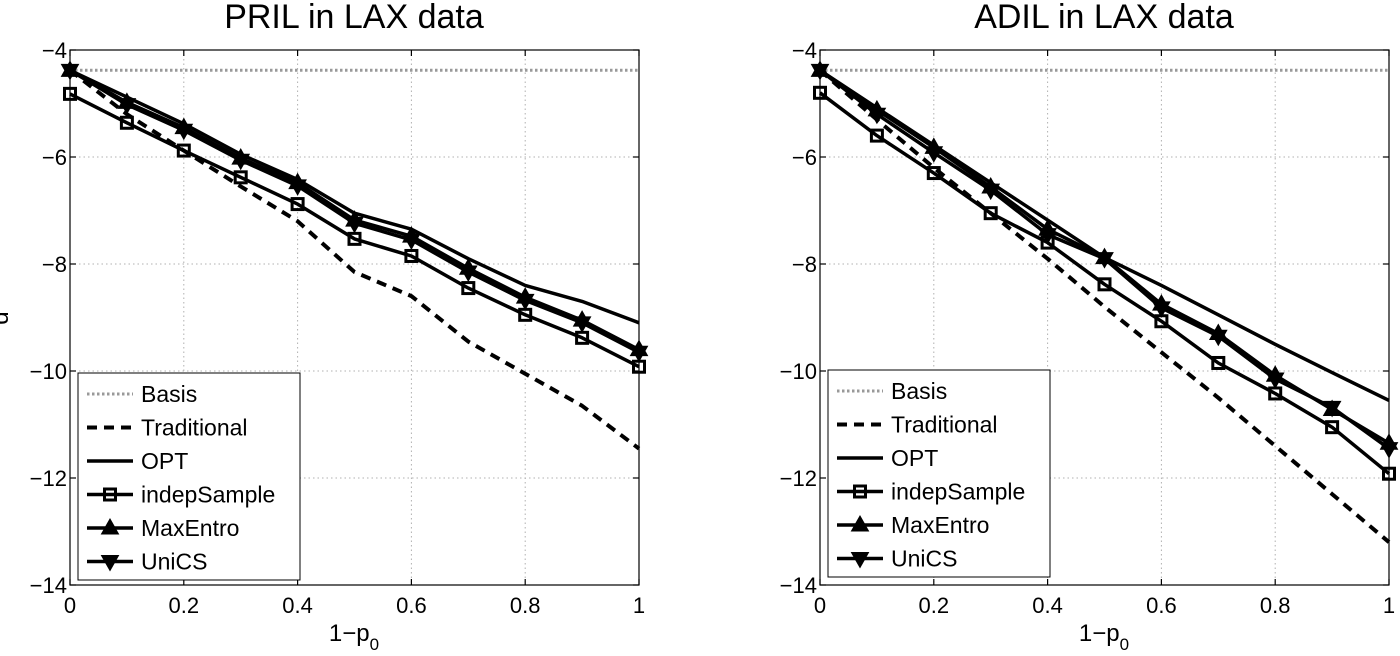 The image size is (1400, 656). I want to click on legend-label: Basis, so click(919, 391).